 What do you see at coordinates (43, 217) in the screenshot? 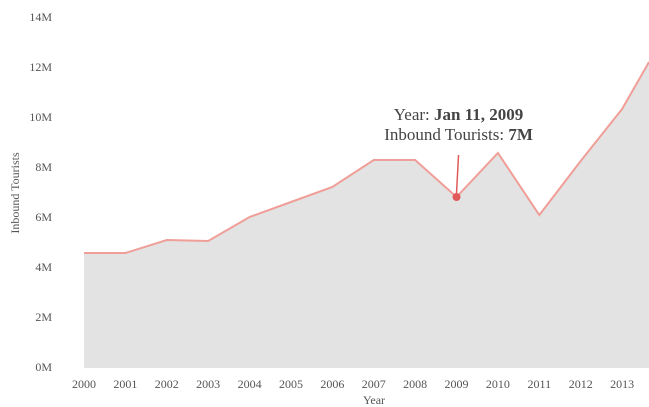
I see `y-tick-label: 6M` at bounding box center [43, 217].